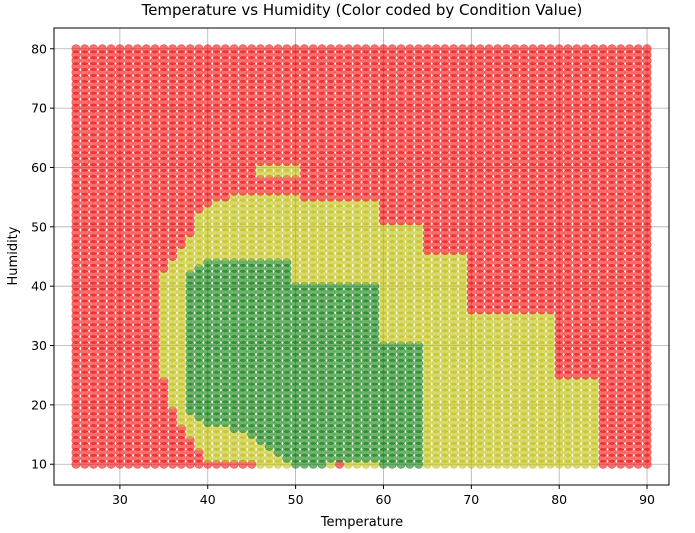 The width and height of the screenshot is (695, 533). Describe the element at coordinates (296, 499) in the screenshot. I see `x-tick-label: 50` at that location.